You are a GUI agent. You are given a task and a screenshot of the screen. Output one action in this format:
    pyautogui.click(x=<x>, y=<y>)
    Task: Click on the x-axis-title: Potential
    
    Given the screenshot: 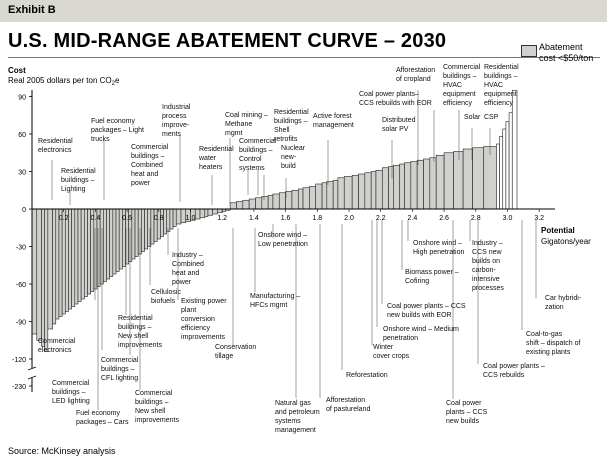 What is the action you would take?
    pyautogui.click(x=558, y=230)
    